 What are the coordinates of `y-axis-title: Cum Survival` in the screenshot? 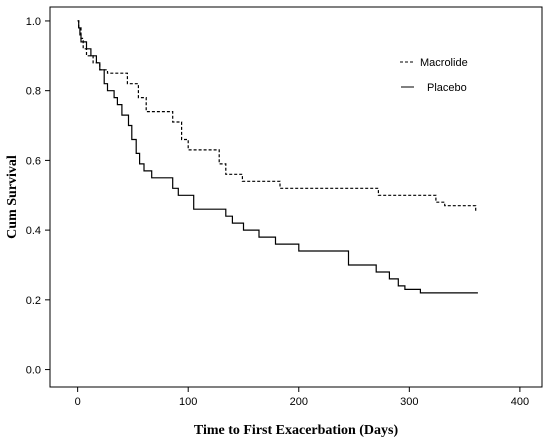 It's located at (12, 197).